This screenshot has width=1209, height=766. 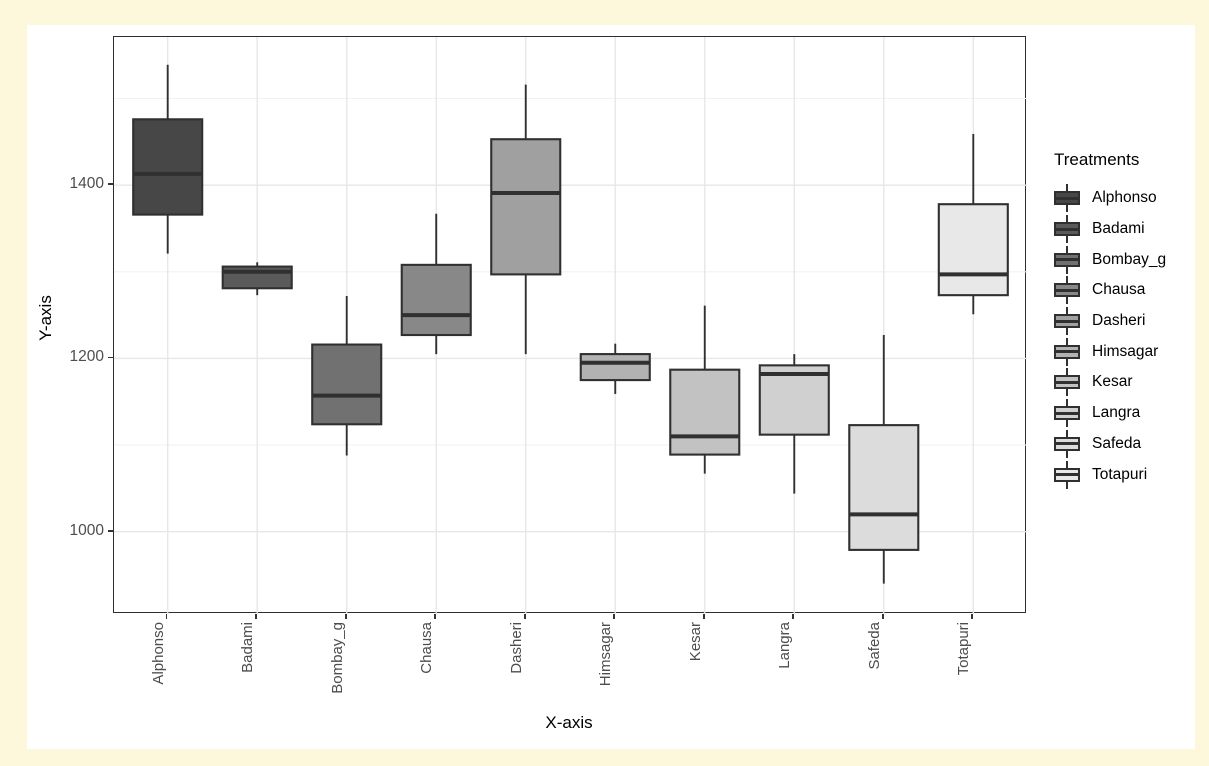 What do you see at coordinates (86, 184) in the screenshot?
I see `y-tick-label: 1400` at bounding box center [86, 184].